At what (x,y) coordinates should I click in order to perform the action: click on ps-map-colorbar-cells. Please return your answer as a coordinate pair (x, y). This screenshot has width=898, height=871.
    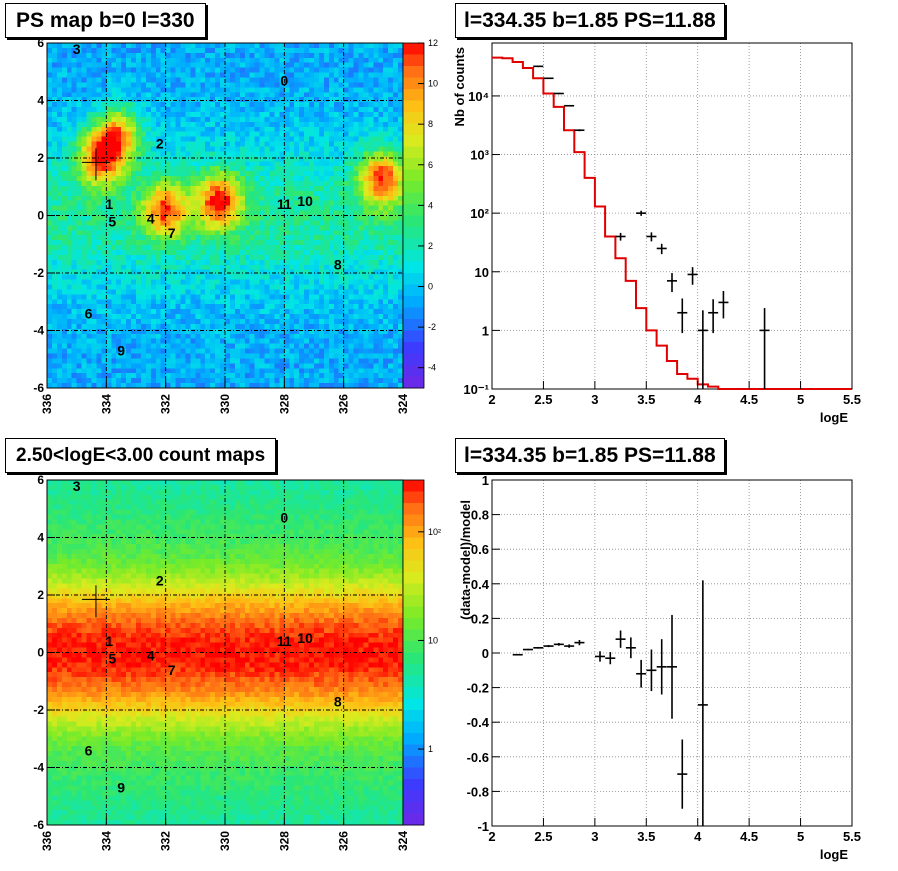
    Looking at the image, I should click on (413, 216).